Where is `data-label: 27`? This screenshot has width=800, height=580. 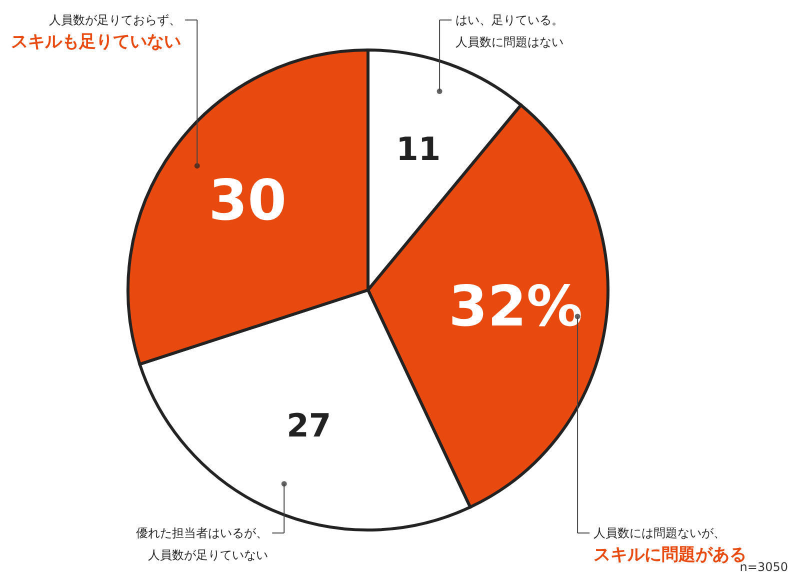
data-label: 27 is located at coordinates (309, 425).